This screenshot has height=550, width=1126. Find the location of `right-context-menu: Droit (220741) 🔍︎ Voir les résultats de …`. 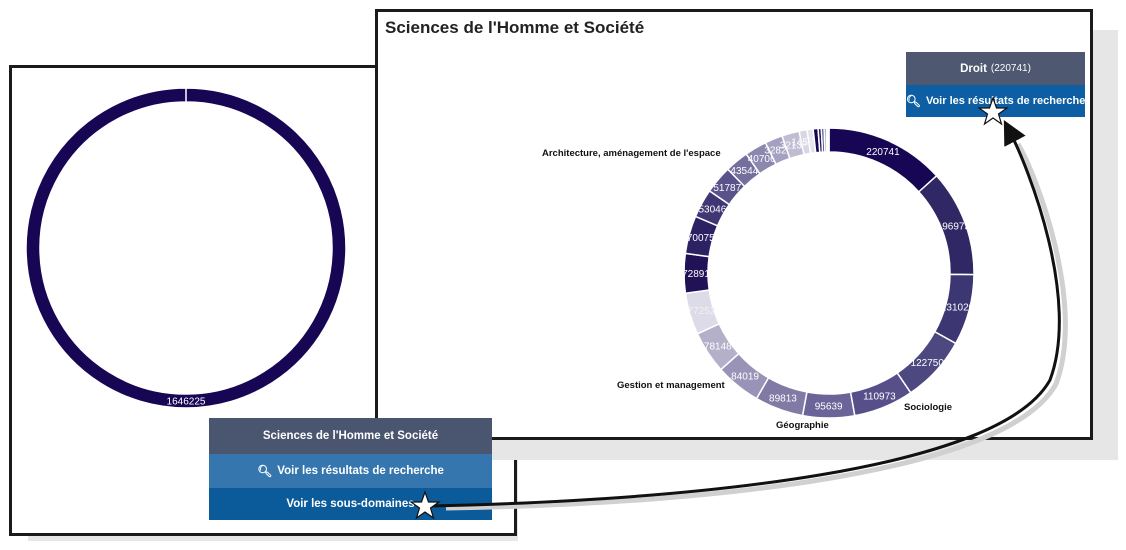

right-context-menu: Droit (220741) 🔍︎ Voir les résultats de … is located at coordinates (995, 84).